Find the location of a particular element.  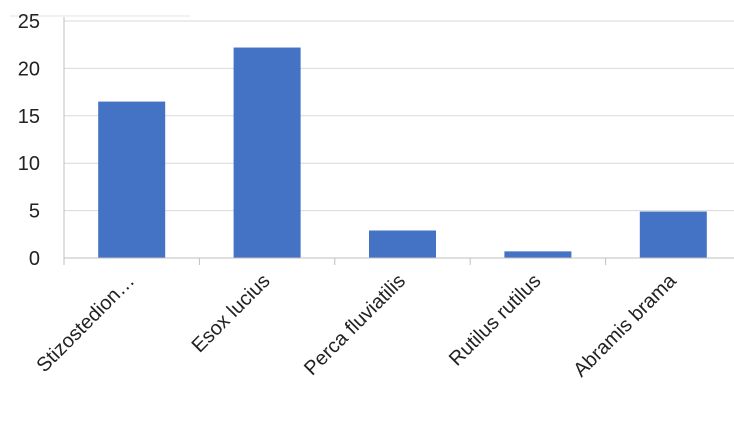

y-tick-label: 25 is located at coordinates (29, 22).